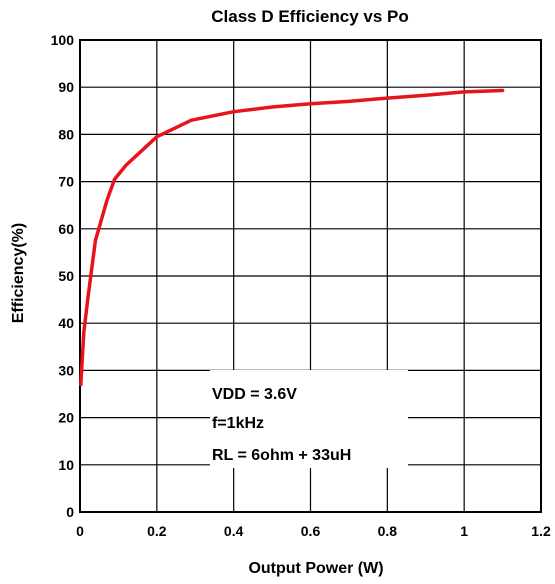 This screenshot has height=584, width=555. I want to click on y-axis-label: Efficiency(%), so click(18, 273).